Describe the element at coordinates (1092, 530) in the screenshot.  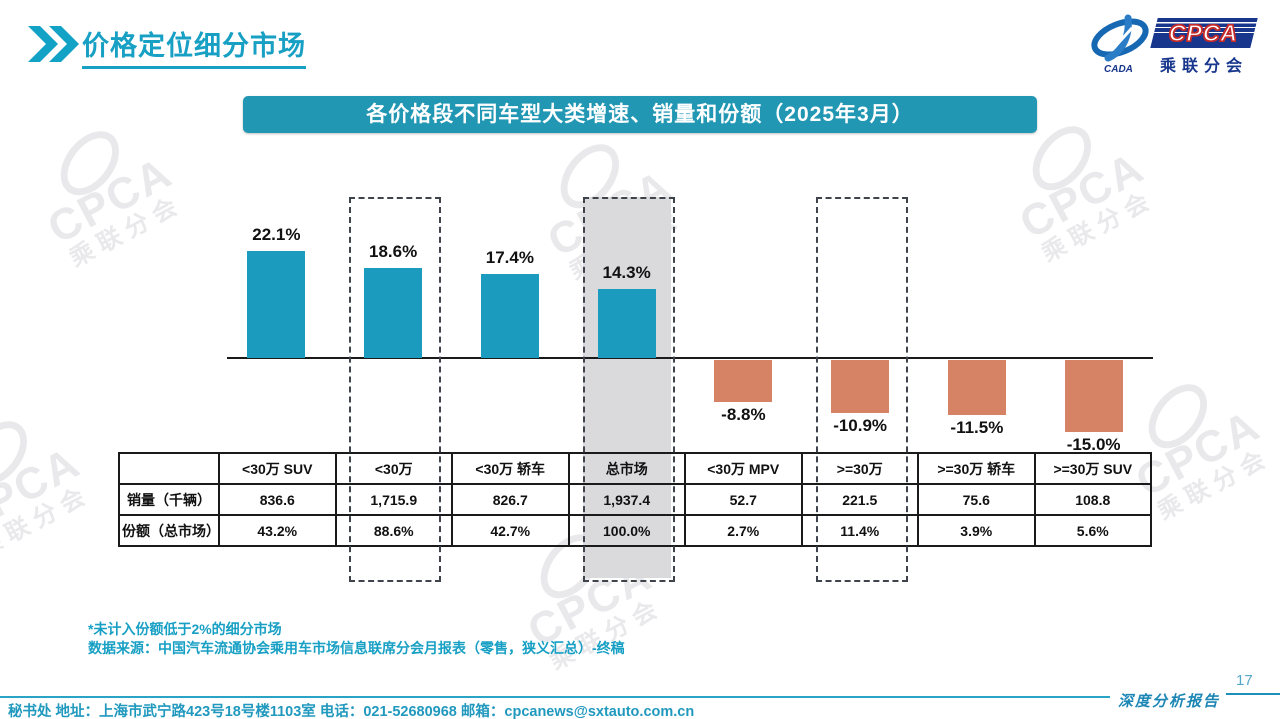
I see `table-cell: 5.6%` at that location.